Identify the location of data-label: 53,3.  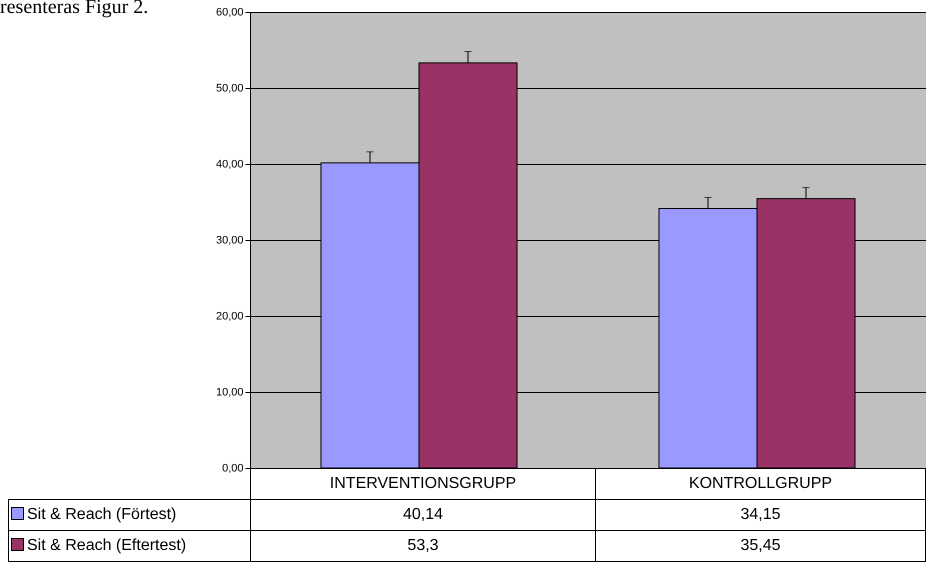
(423, 546).